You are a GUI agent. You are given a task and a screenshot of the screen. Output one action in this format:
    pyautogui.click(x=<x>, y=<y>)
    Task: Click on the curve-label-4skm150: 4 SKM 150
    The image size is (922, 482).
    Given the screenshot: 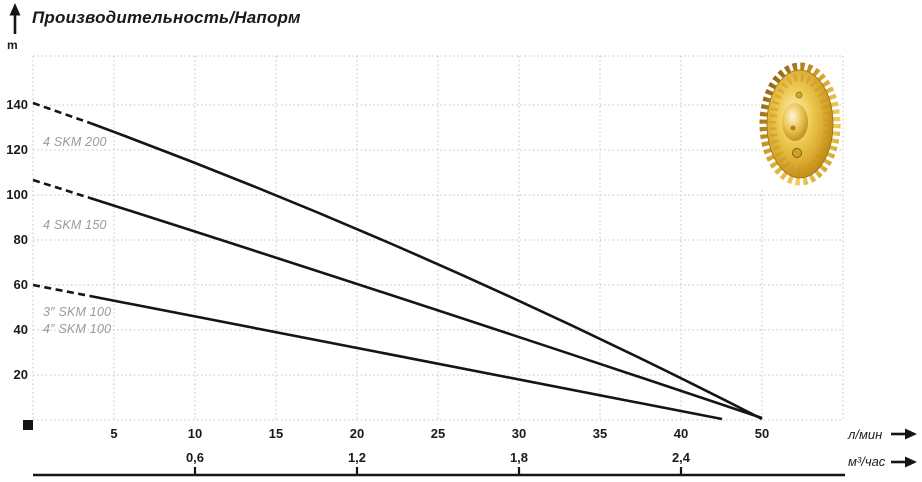 What is the action you would take?
    pyautogui.click(x=75, y=225)
    